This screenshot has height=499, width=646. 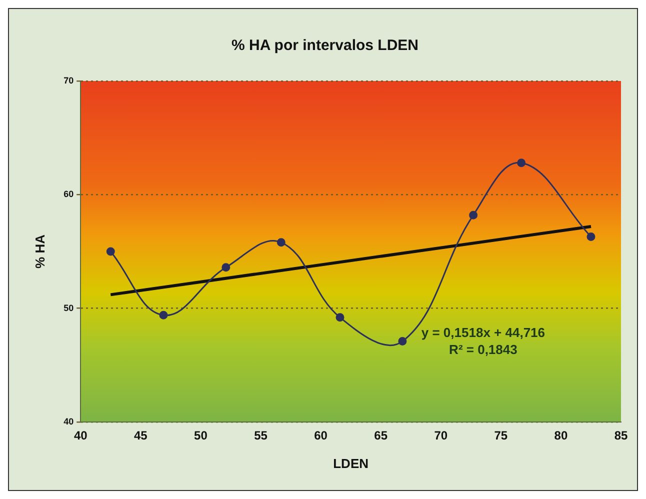 I want to click on y-axis-title: % HA, so click(x=40, y=251).